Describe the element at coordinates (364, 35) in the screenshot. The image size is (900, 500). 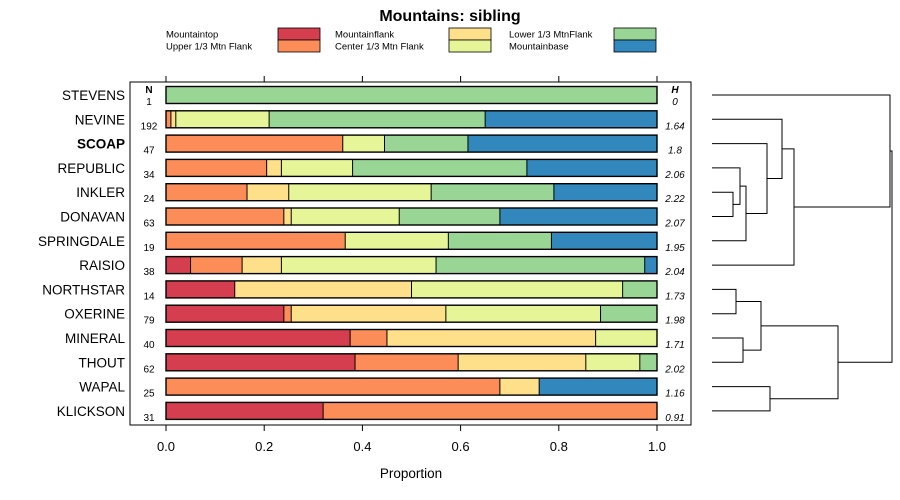
I see `legend-label-mountainflank: Mountainflank` at that location.